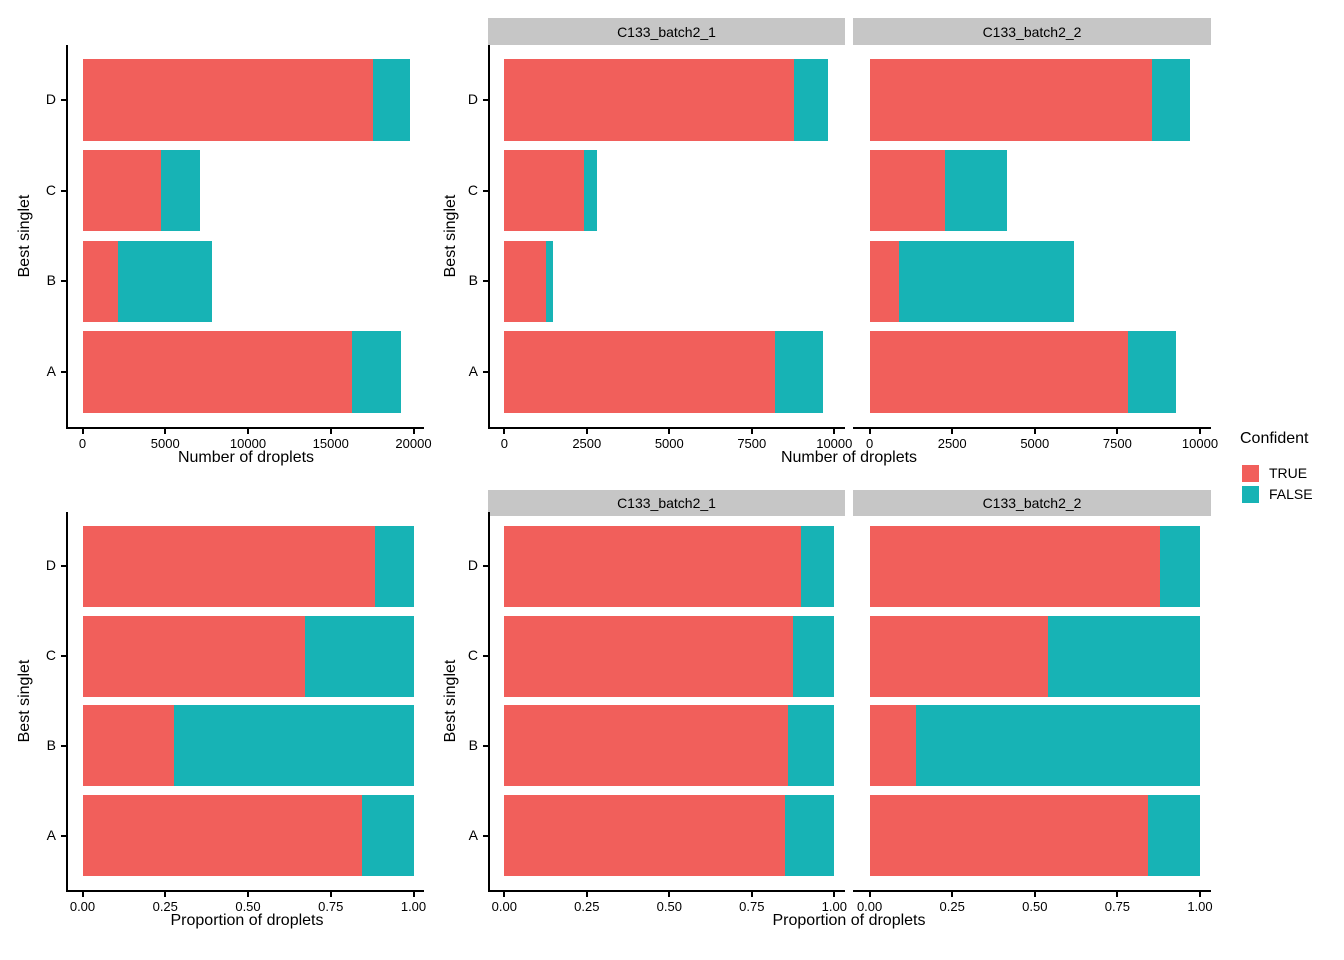 Image resolution: width=1344 pixels, height=960 pixels. I want to click on x-tick-label: 15000, so click(330, 443).